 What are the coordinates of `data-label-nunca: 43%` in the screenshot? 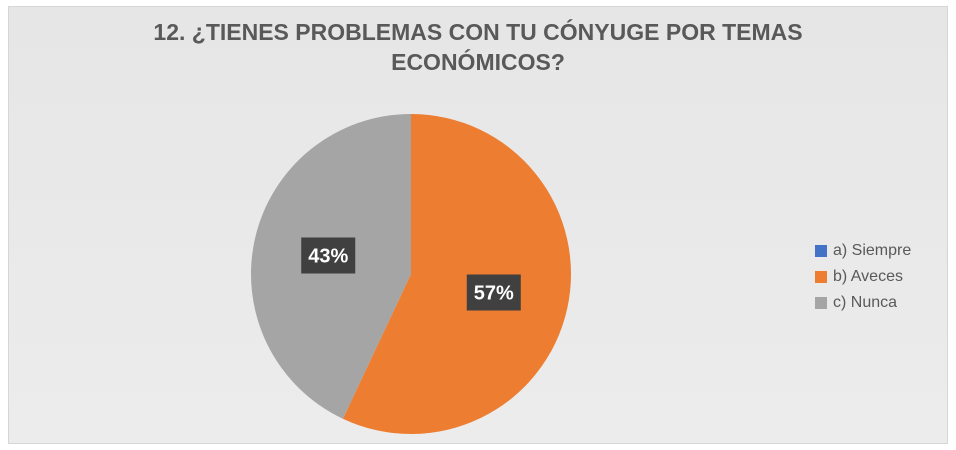 It's located at (328, 255).